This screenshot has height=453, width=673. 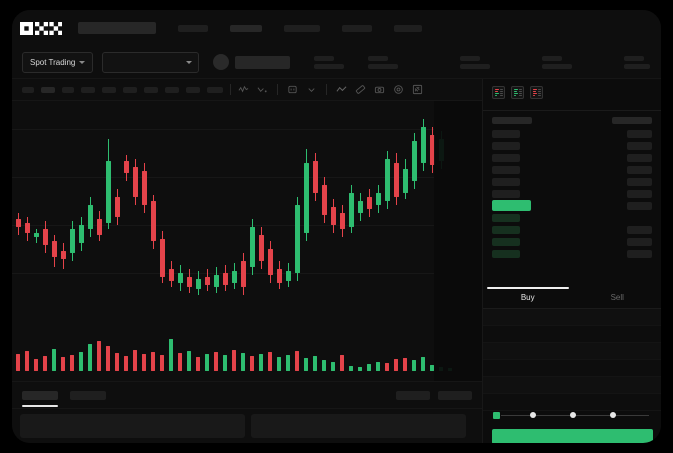 What do you see at coordinates (517, 92) in the screenshot?
I see `depth-bids-icon` at bounding box center [517, 92].